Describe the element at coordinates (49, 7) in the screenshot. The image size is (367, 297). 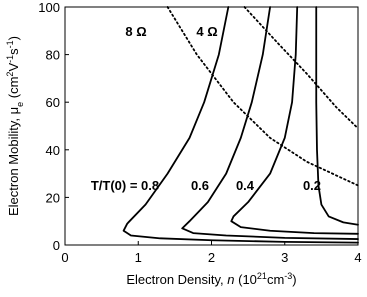
I see `y-tick-label: 100` at that location.